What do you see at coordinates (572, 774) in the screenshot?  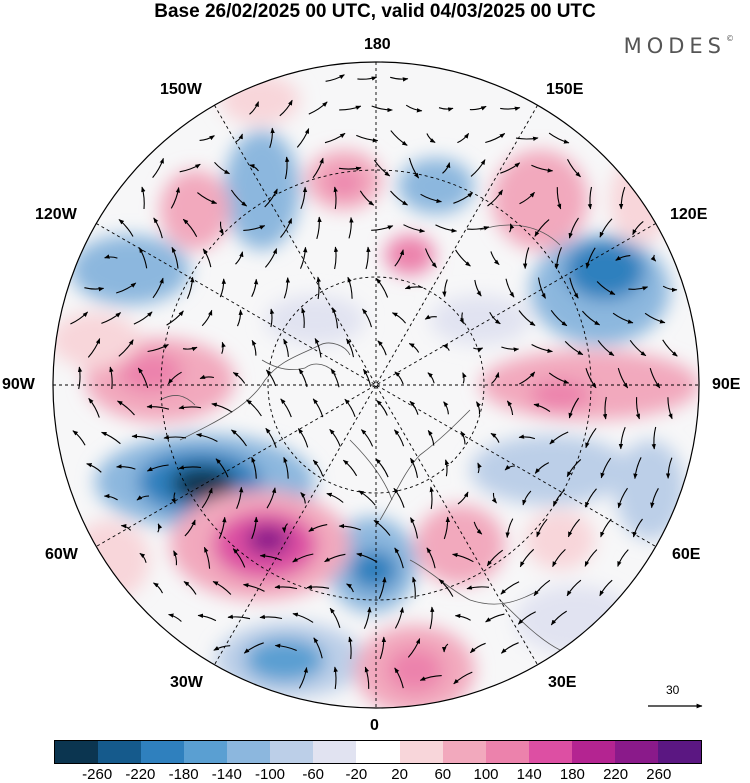 I see `colorbar-tick-label: 180` at bounding box center [572, 774].